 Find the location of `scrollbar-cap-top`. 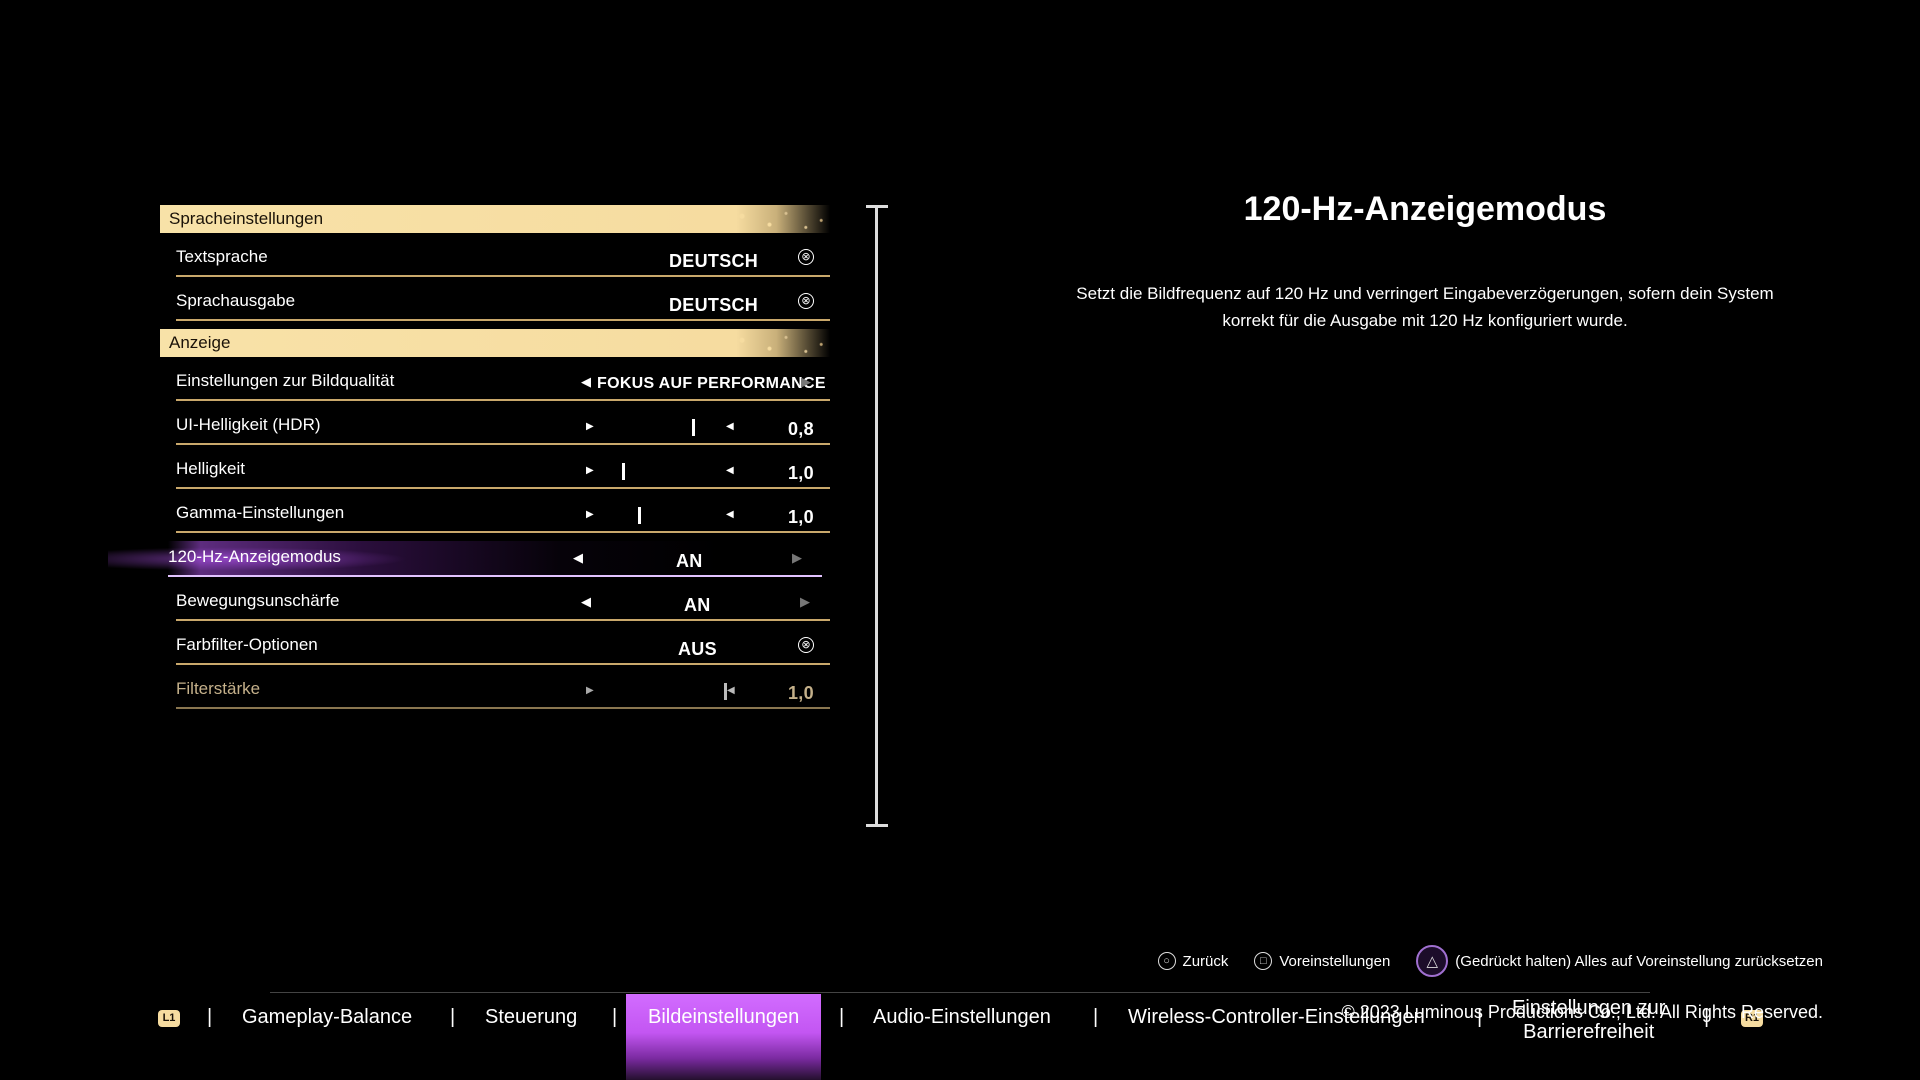

scrollbar-cap-top is located at coordinates (877, 206).